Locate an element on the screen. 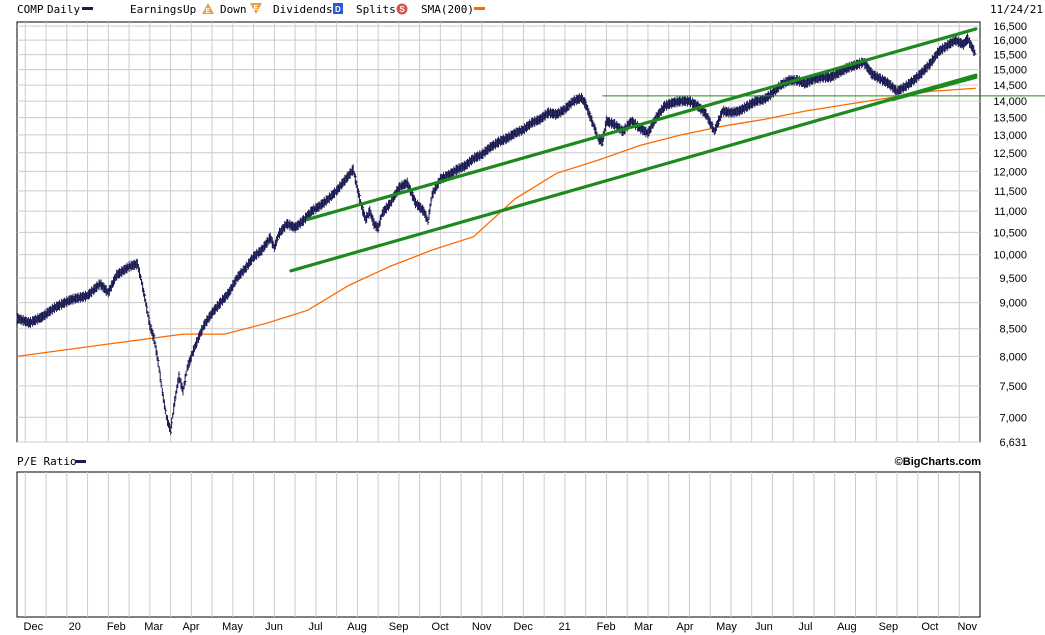  earnings-down-icon: E is located at coordinates (256, 8).